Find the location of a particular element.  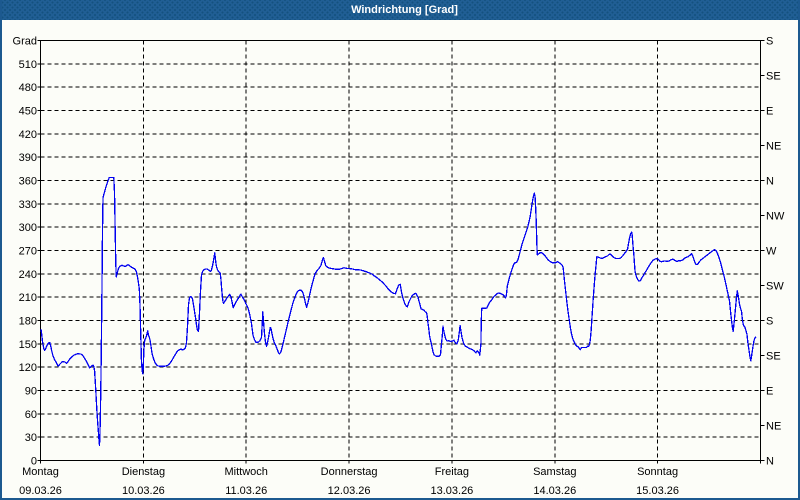

svg-text: Dienstag is located at coordinates (143, 472).